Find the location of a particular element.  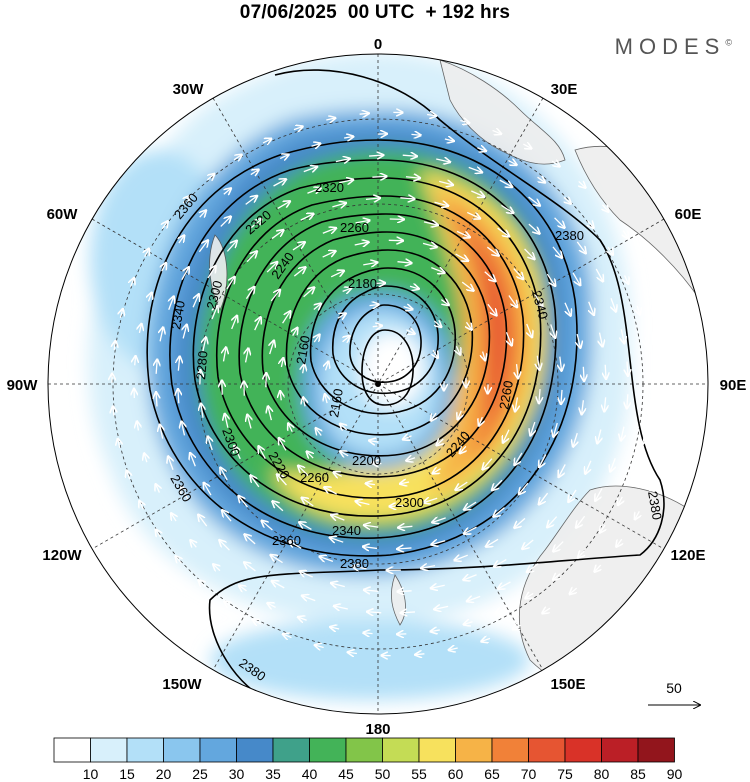

lon-label-90w: 90W is located at coordinates (23, 385).